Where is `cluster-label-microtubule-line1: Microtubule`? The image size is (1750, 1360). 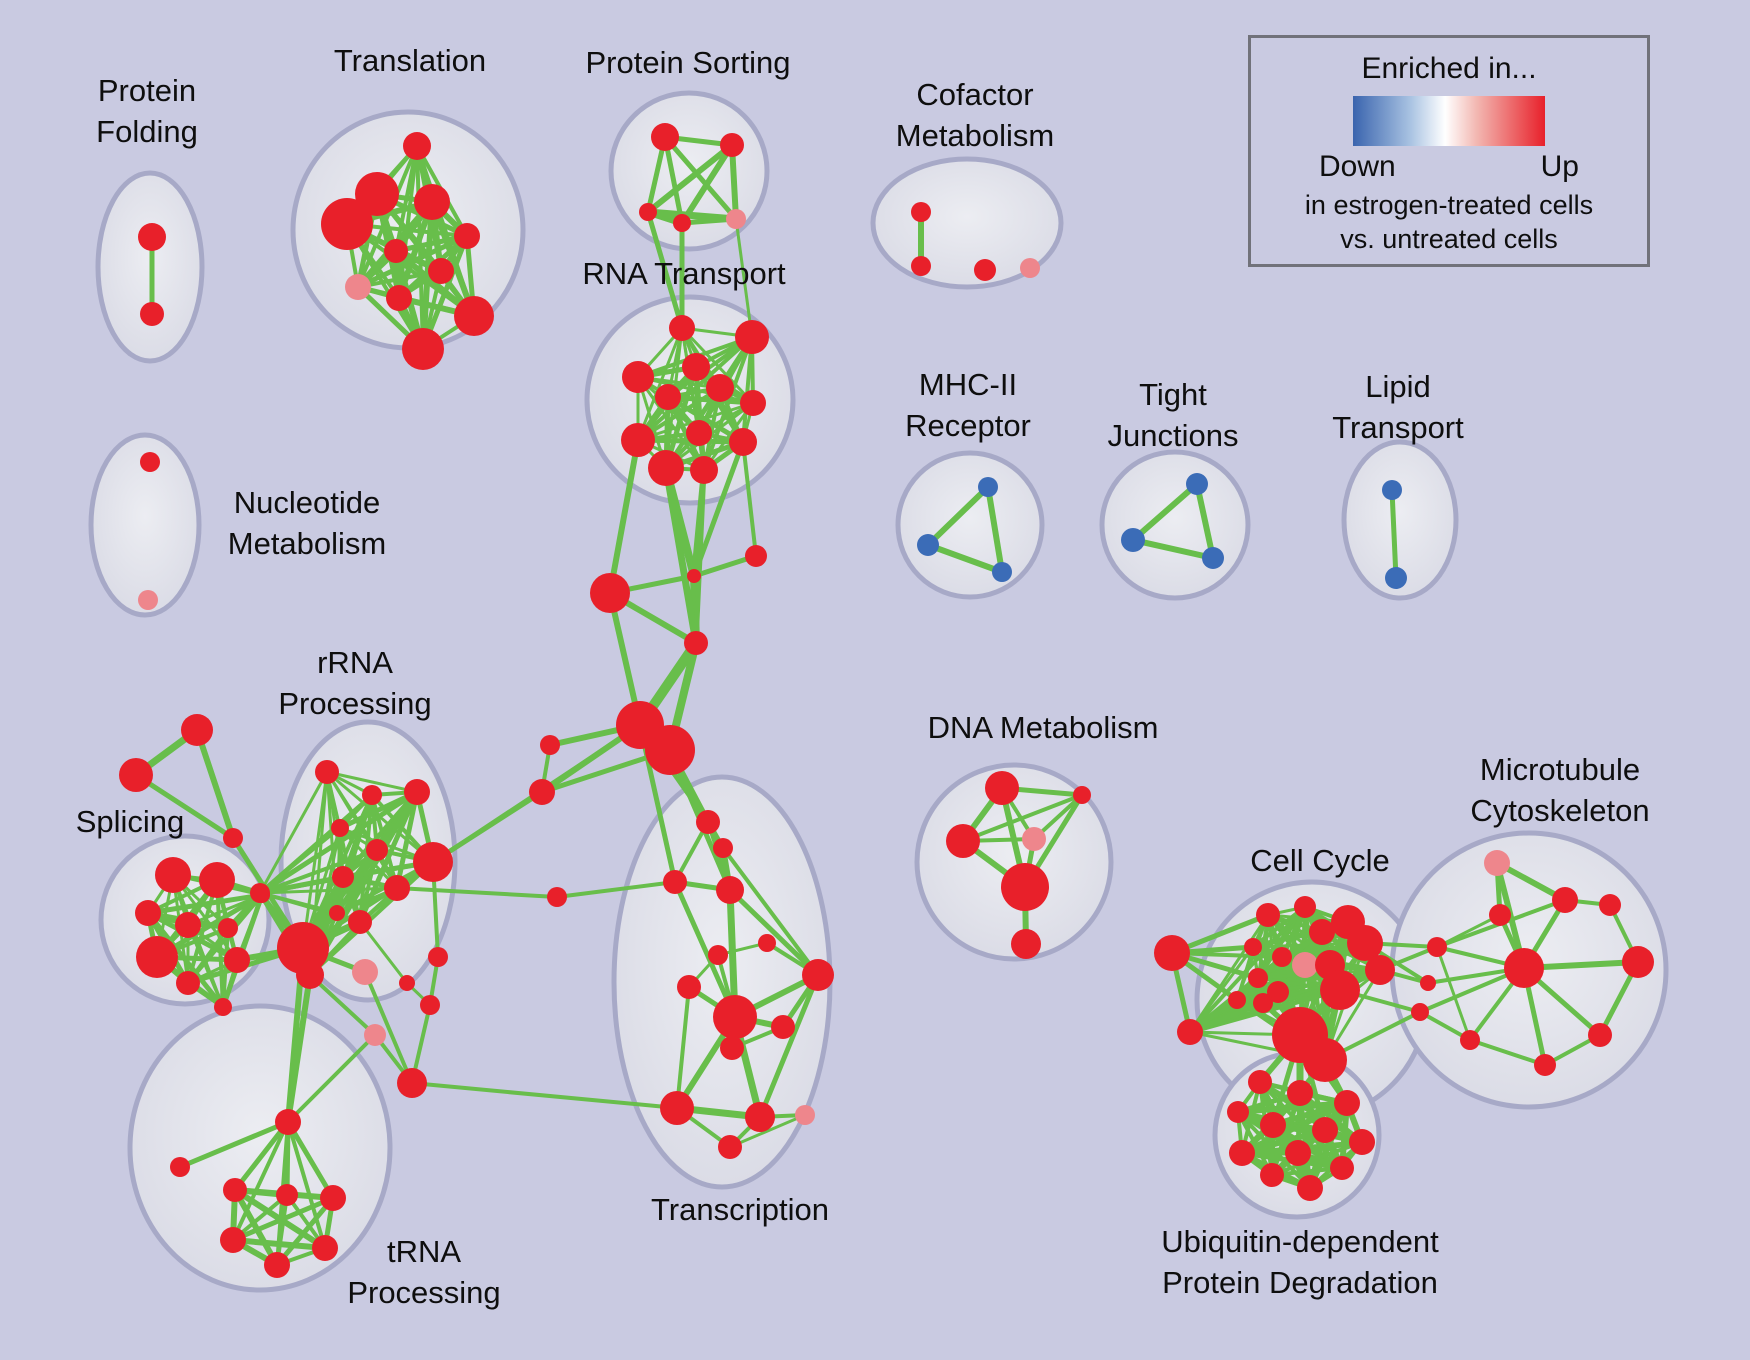
cluster-label-microtubule-line1: Microtubule is located at coordinates (1560, 769).